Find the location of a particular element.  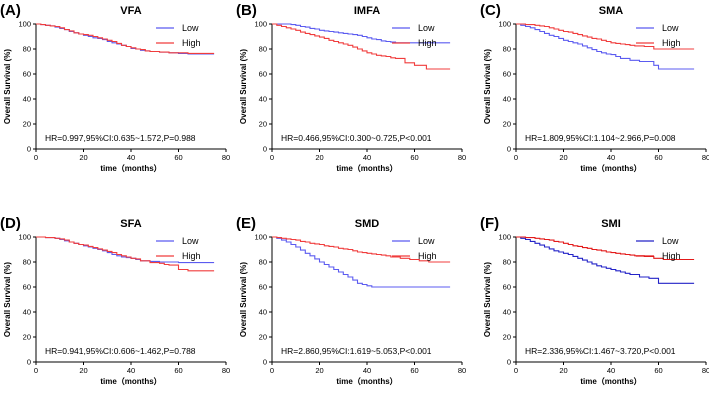

panel-label: (E) is located at coordinates (246, 223).